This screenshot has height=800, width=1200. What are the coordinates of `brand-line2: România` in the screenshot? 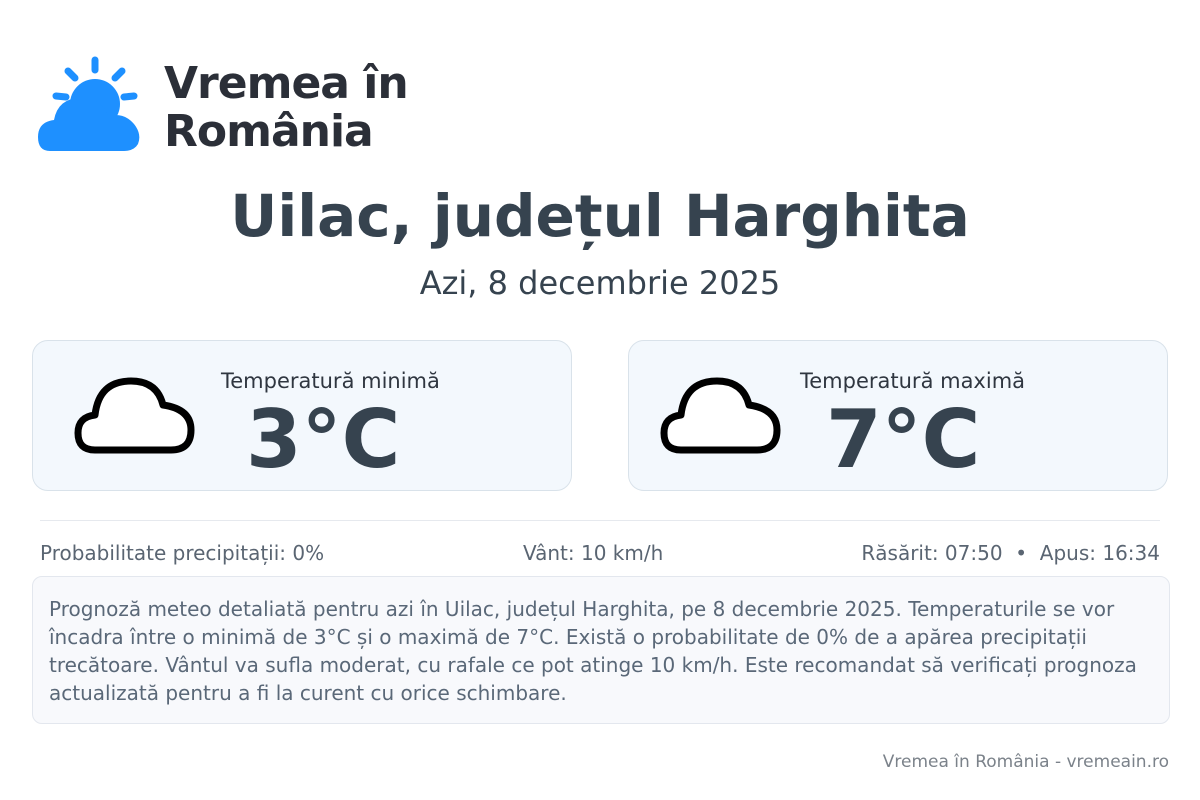 It's located at (269, 131).